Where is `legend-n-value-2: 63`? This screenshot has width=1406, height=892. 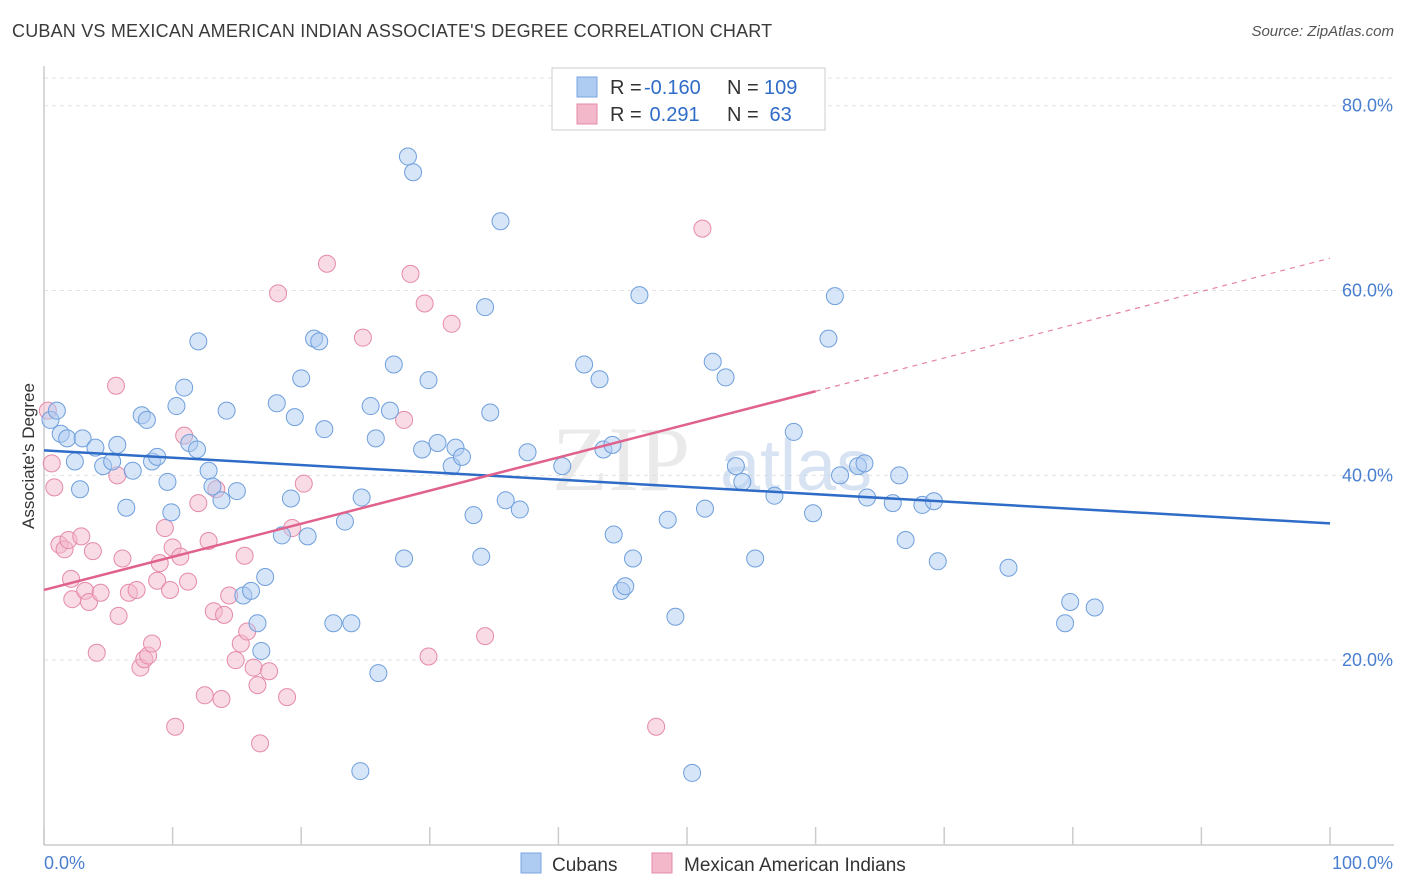 legend-n-value-2: 63 is located at coordinates (778, 115).